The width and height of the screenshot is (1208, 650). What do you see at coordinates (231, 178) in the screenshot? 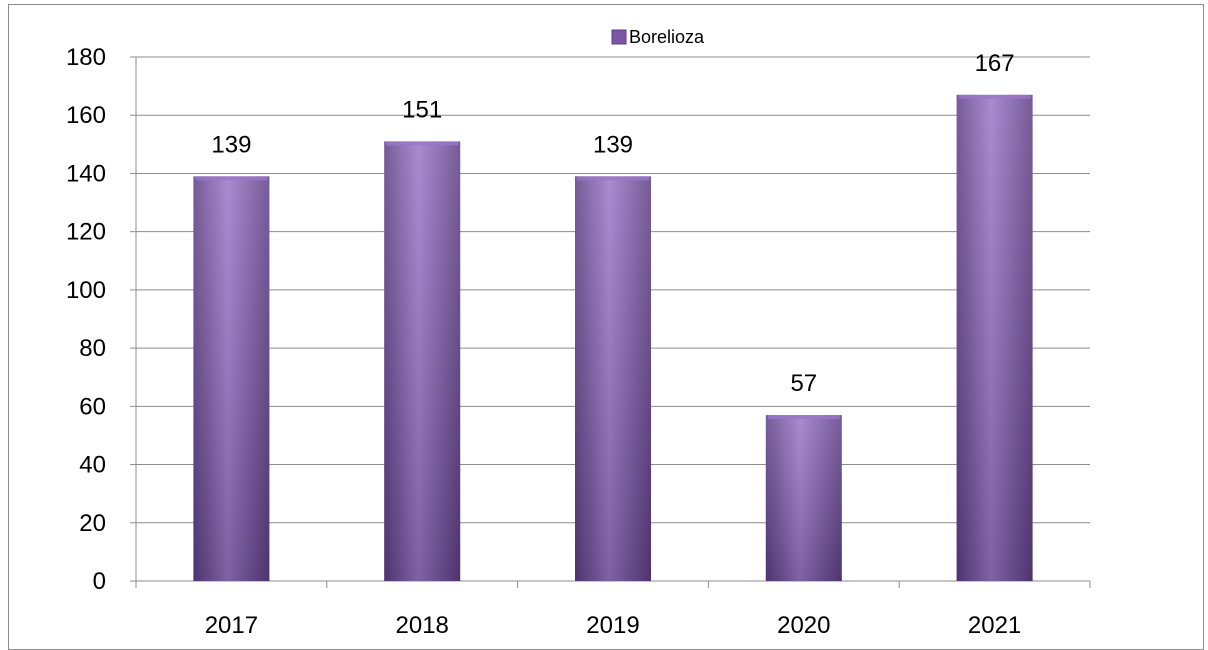
I see `bar-top-2017` at bounding box center [231, 178].